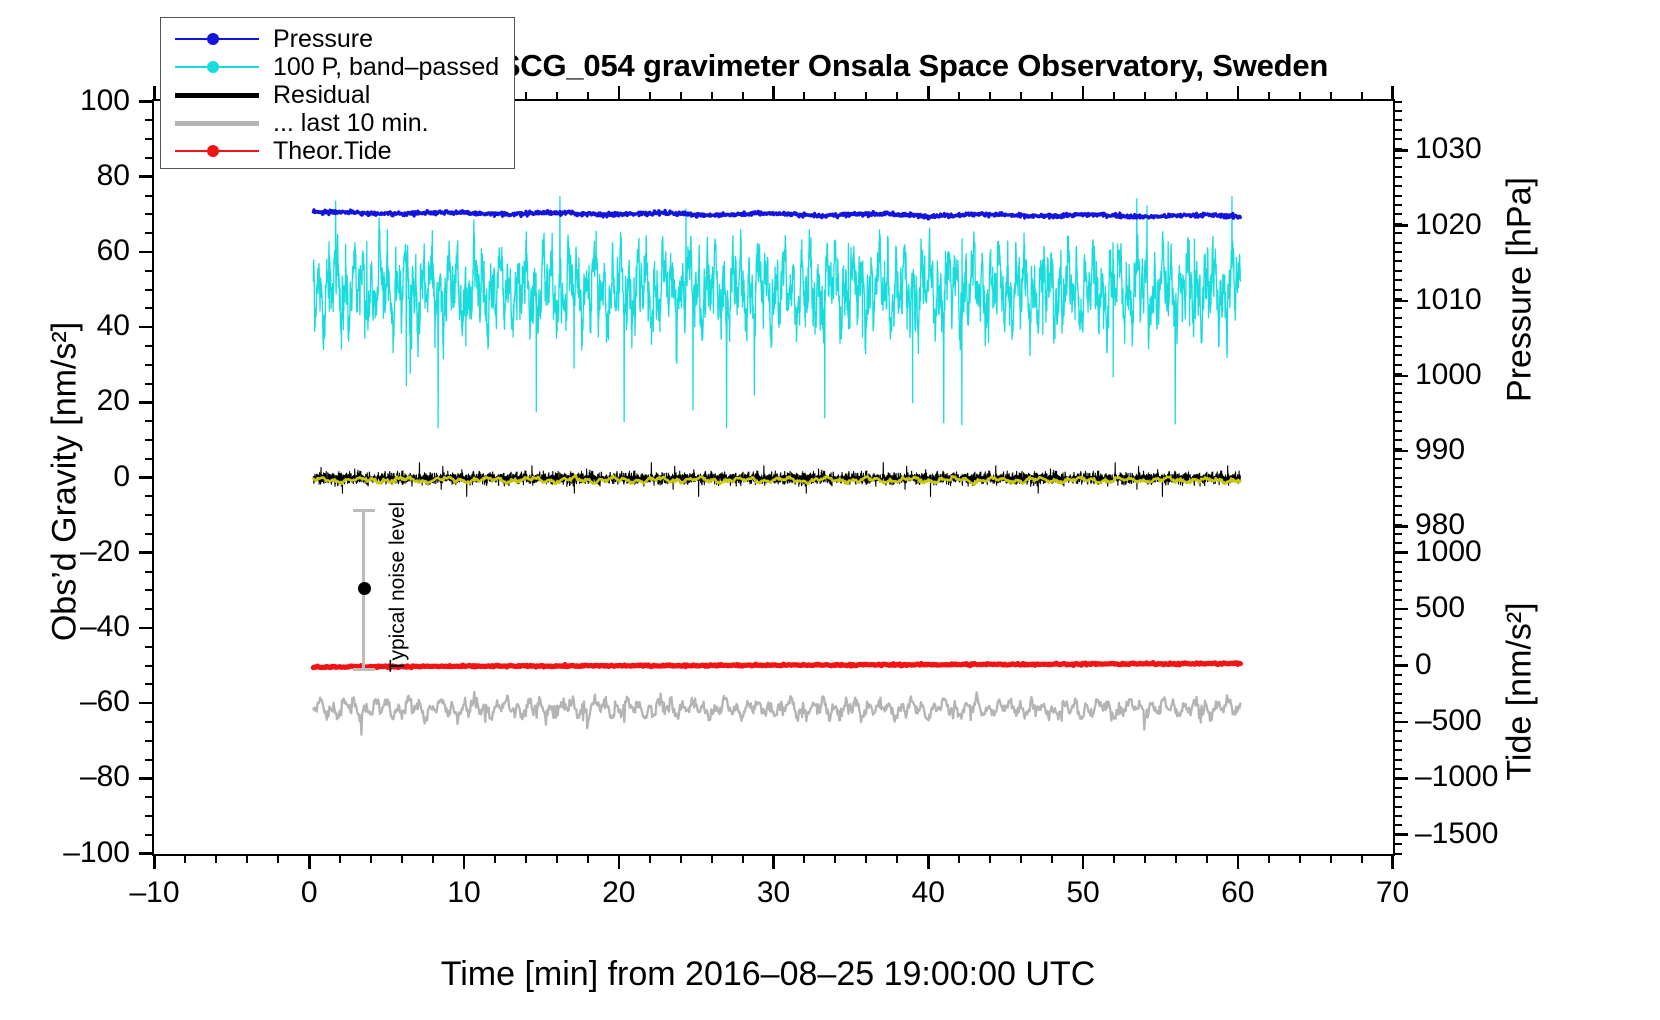  Describe the element at coordinates (1392, 892) in the screenshot. I see `x-tick-label: 70` at that location.